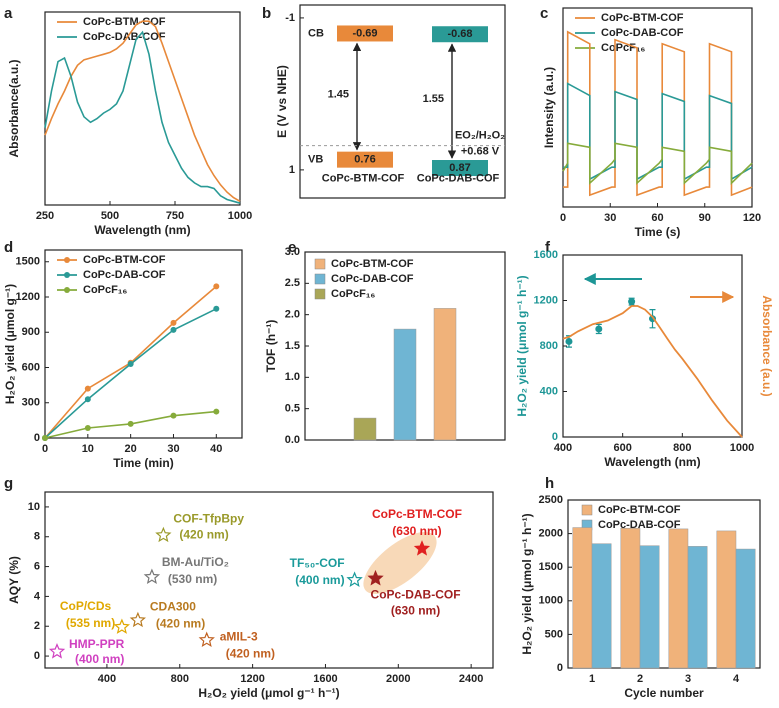  Describe the element at coordinates (143, 463) in the screenshot. I see `x-axis-label: Time (min)` at that location.